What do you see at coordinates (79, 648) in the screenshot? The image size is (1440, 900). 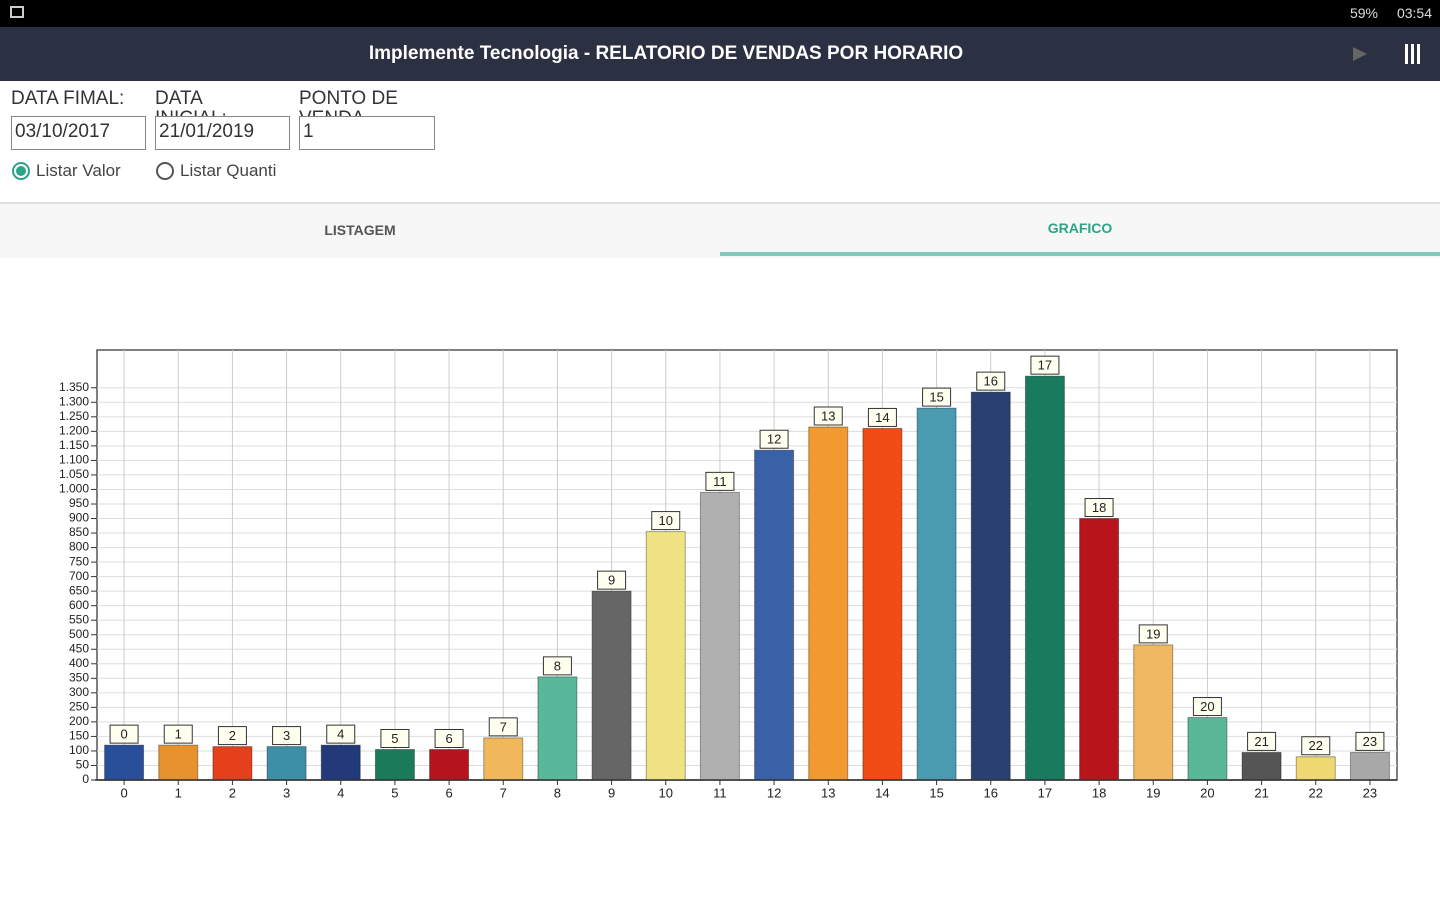 I see `y-tick-label: 450` at bounding box center [79, 648].